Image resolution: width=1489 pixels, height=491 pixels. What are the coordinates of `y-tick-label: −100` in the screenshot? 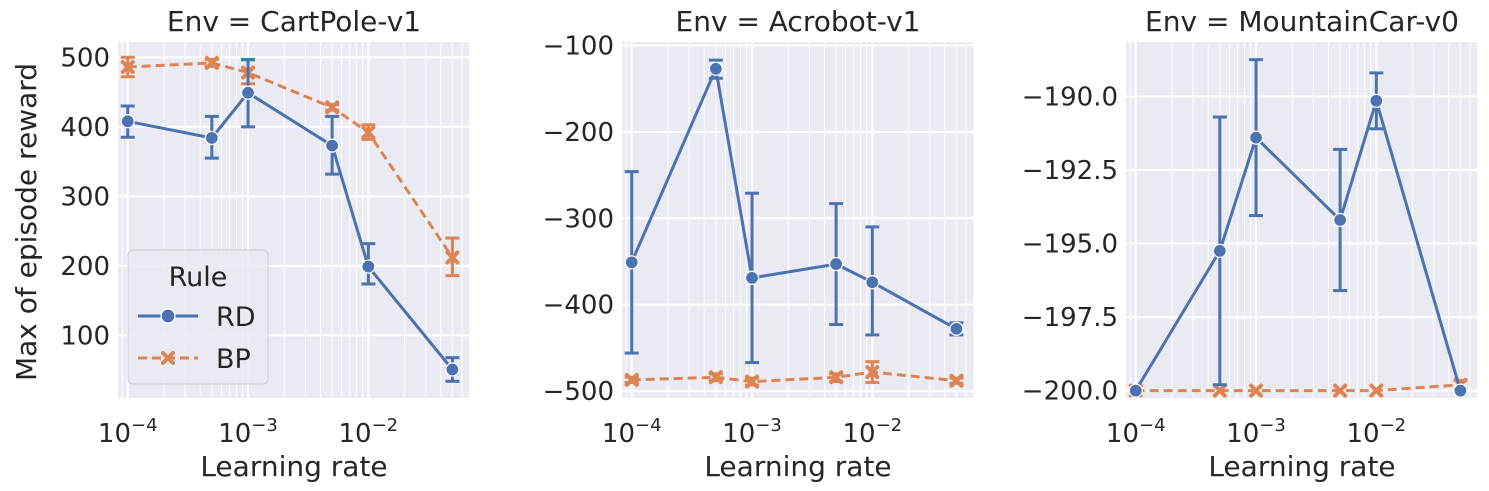 It's located at (578, 46).